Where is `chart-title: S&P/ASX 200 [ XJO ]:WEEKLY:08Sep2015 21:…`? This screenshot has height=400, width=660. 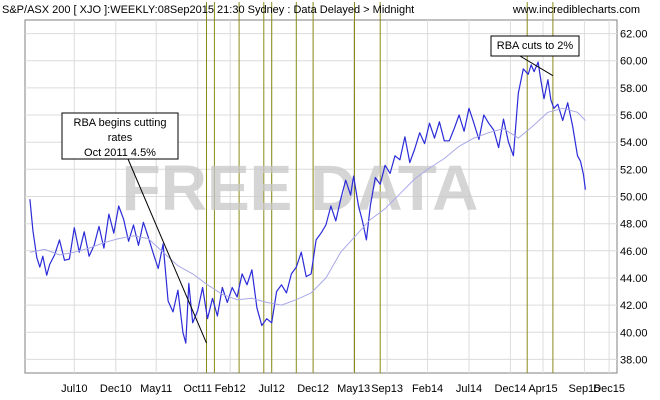 chart-title: S&P/ASX 200 [ XJO ]:WEEKLY:08Sep2015 21:… is located at coordinates (208, 10).